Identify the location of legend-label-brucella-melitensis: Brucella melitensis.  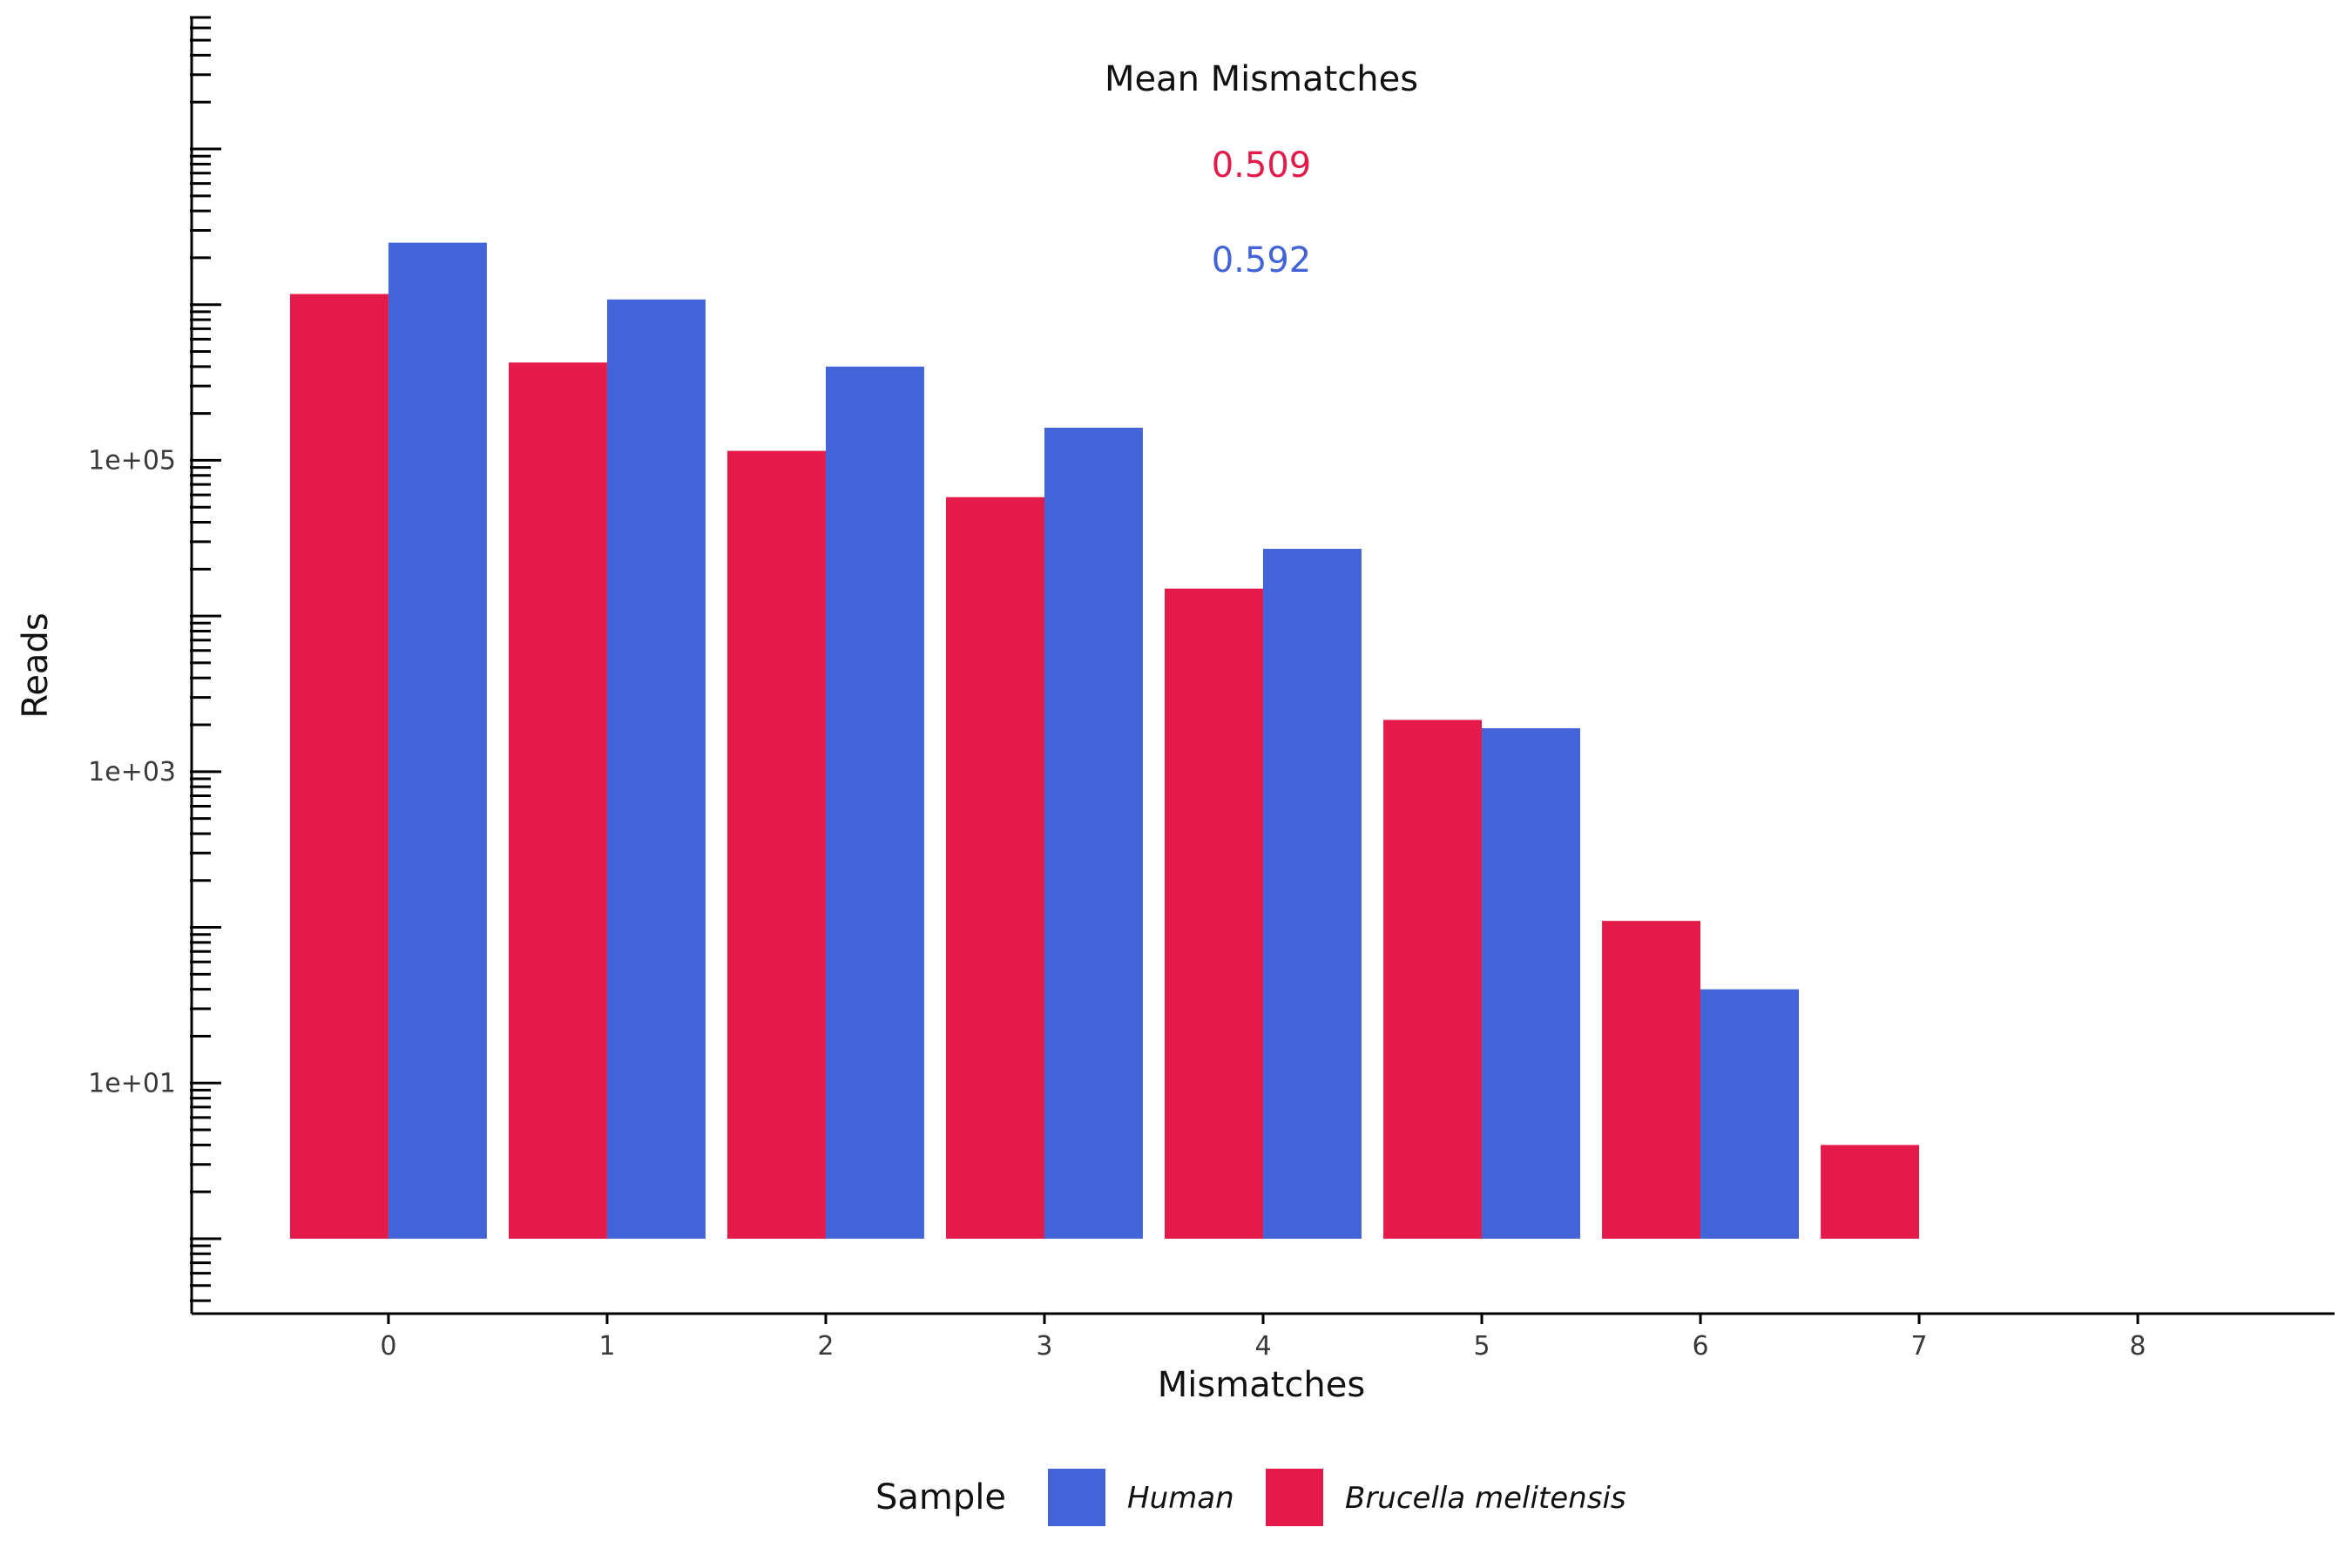
(1486, 1498).